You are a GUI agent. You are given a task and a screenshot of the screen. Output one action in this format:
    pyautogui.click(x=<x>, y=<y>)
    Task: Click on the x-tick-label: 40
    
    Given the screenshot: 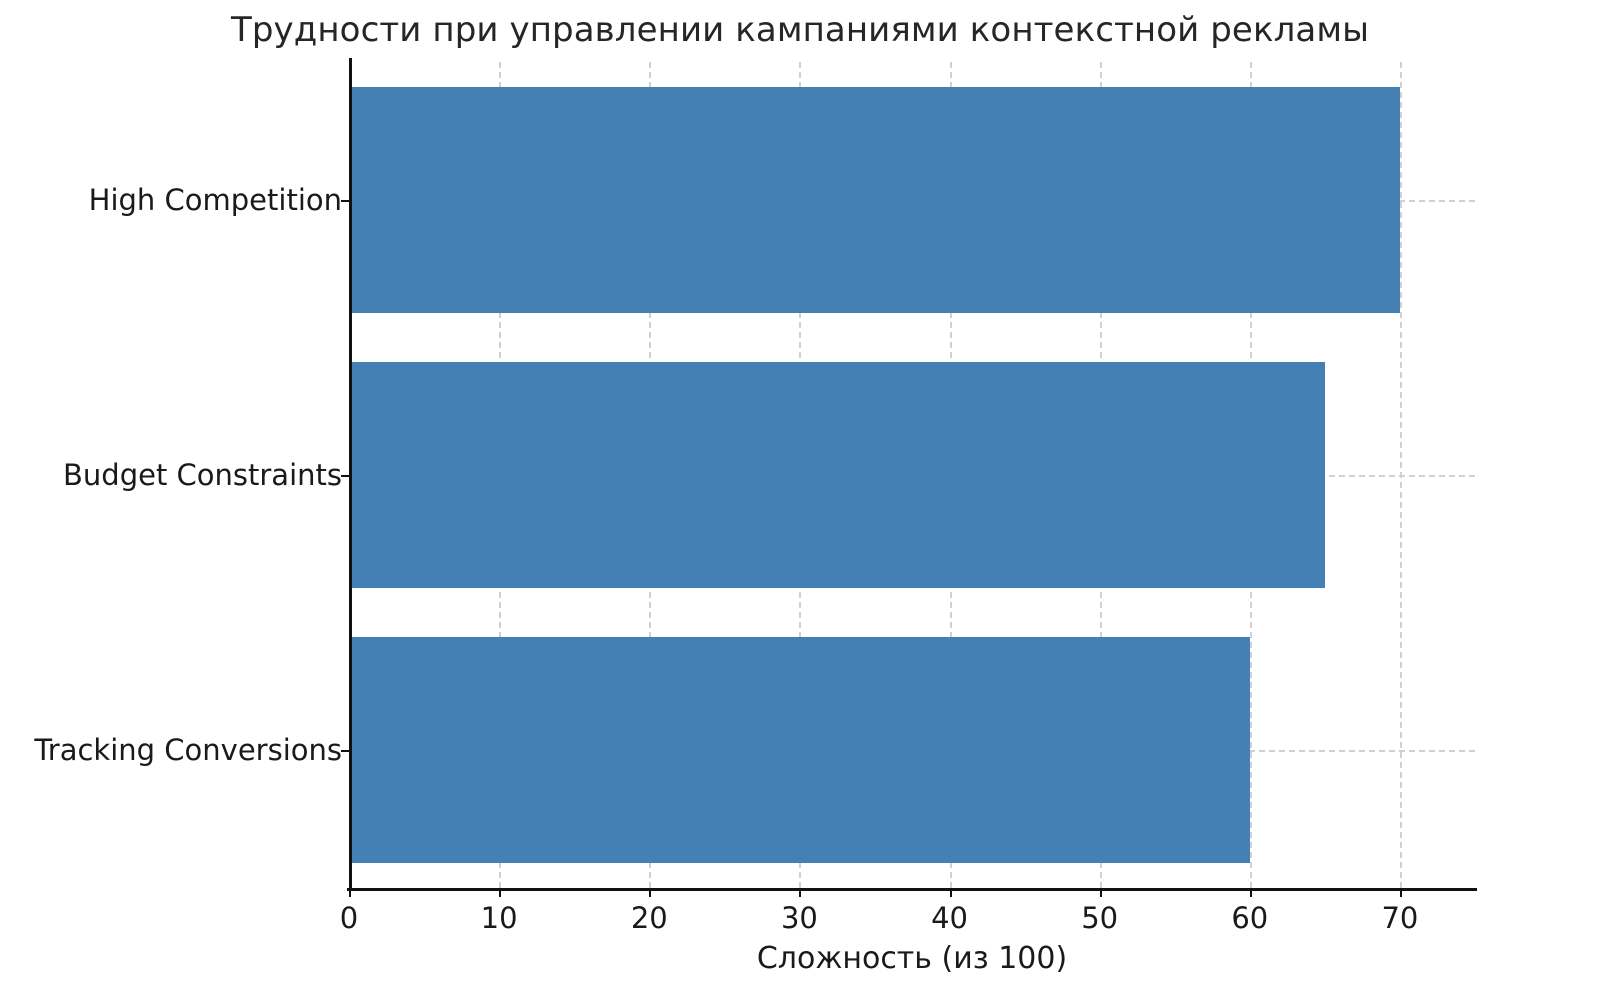 What is the action you would take?
    pyautogui.click(x=949, y=918)
    